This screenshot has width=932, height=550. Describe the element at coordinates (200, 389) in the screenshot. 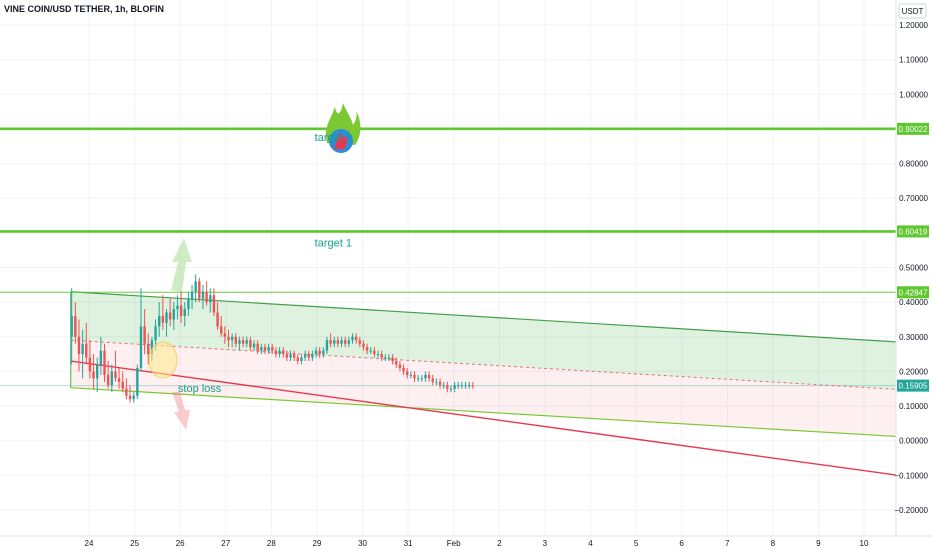

I see `annotation-label: stop loss` at that location.